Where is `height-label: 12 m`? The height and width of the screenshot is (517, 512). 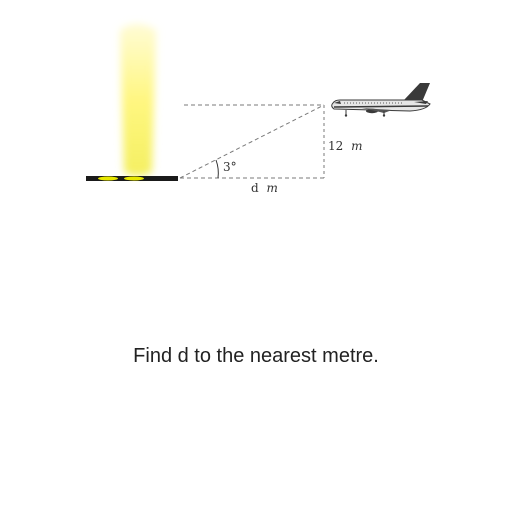 height-label: 12 m is located at coordinates (345, 146).